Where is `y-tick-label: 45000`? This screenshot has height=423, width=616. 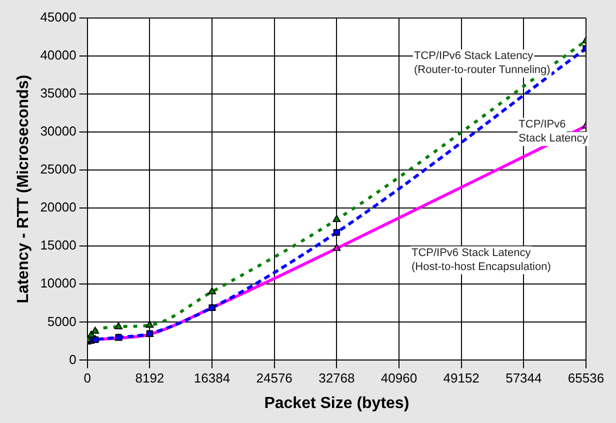
y-tick-label: 45000 is located at coordinates (58, 17).